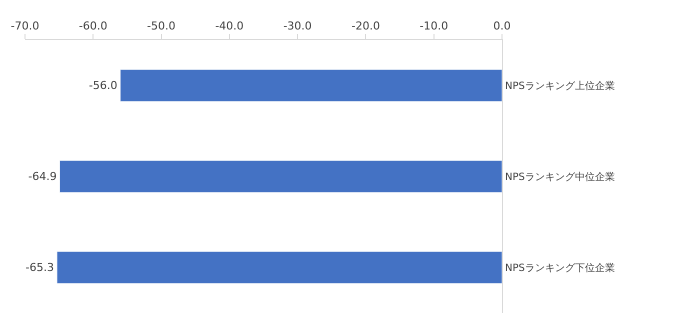 This screenshot has width=682, height=333. What do you see at coordinates (40, 267) in the screenshot?
I see `data-label: -65.3` at bounding box center [40, 267].